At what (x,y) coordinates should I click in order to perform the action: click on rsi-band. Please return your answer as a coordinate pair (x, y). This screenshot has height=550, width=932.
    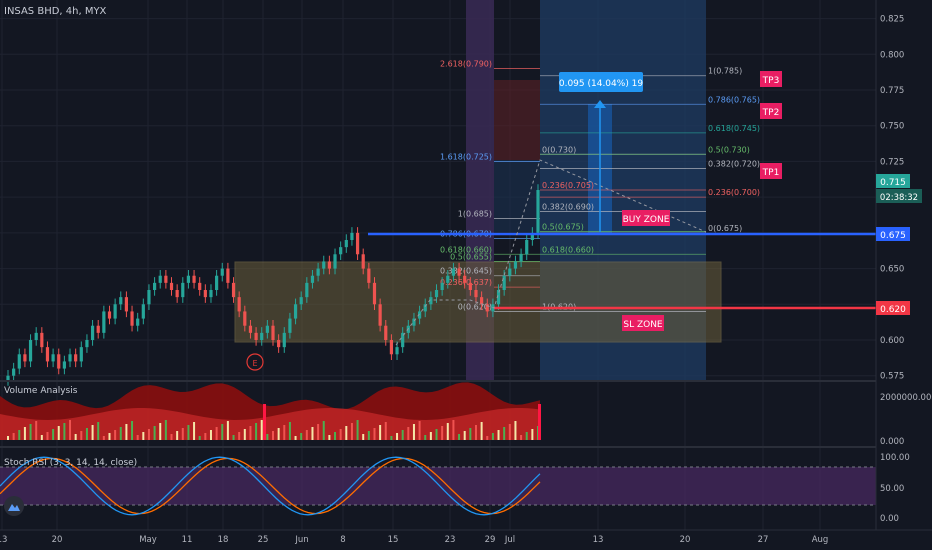
    Looking at the image, I should click on (438, 486).